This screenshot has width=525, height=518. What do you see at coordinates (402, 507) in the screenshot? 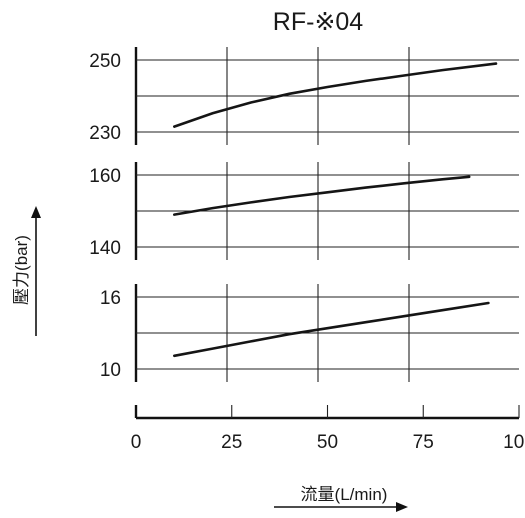
I see `x-label-arrowhead-icon` at bounding box center [402, 507].